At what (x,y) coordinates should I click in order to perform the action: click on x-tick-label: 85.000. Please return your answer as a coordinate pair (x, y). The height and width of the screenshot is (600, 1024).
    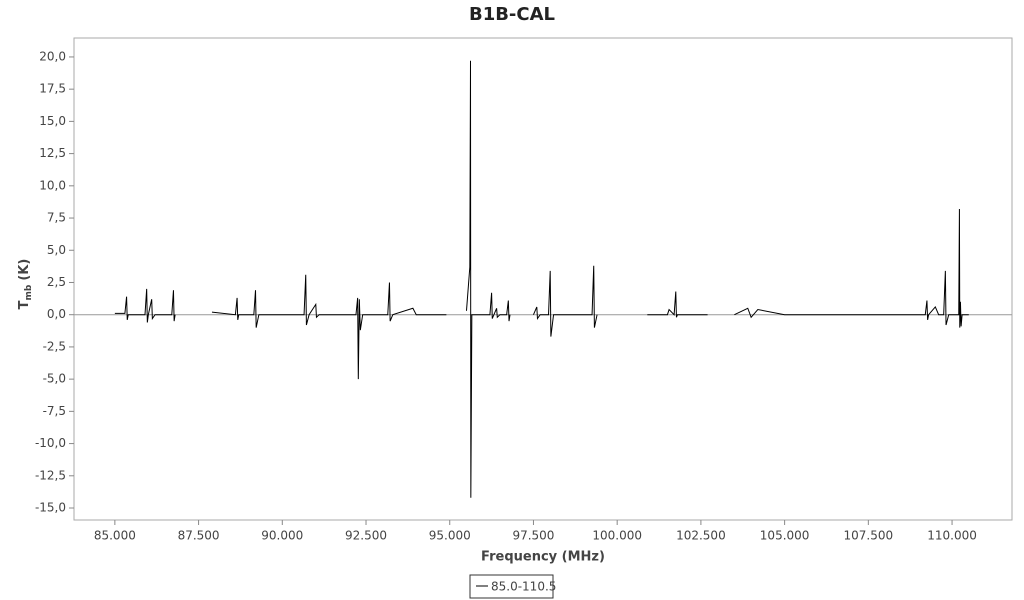
    Looking at the image, I should click on (115, 536).